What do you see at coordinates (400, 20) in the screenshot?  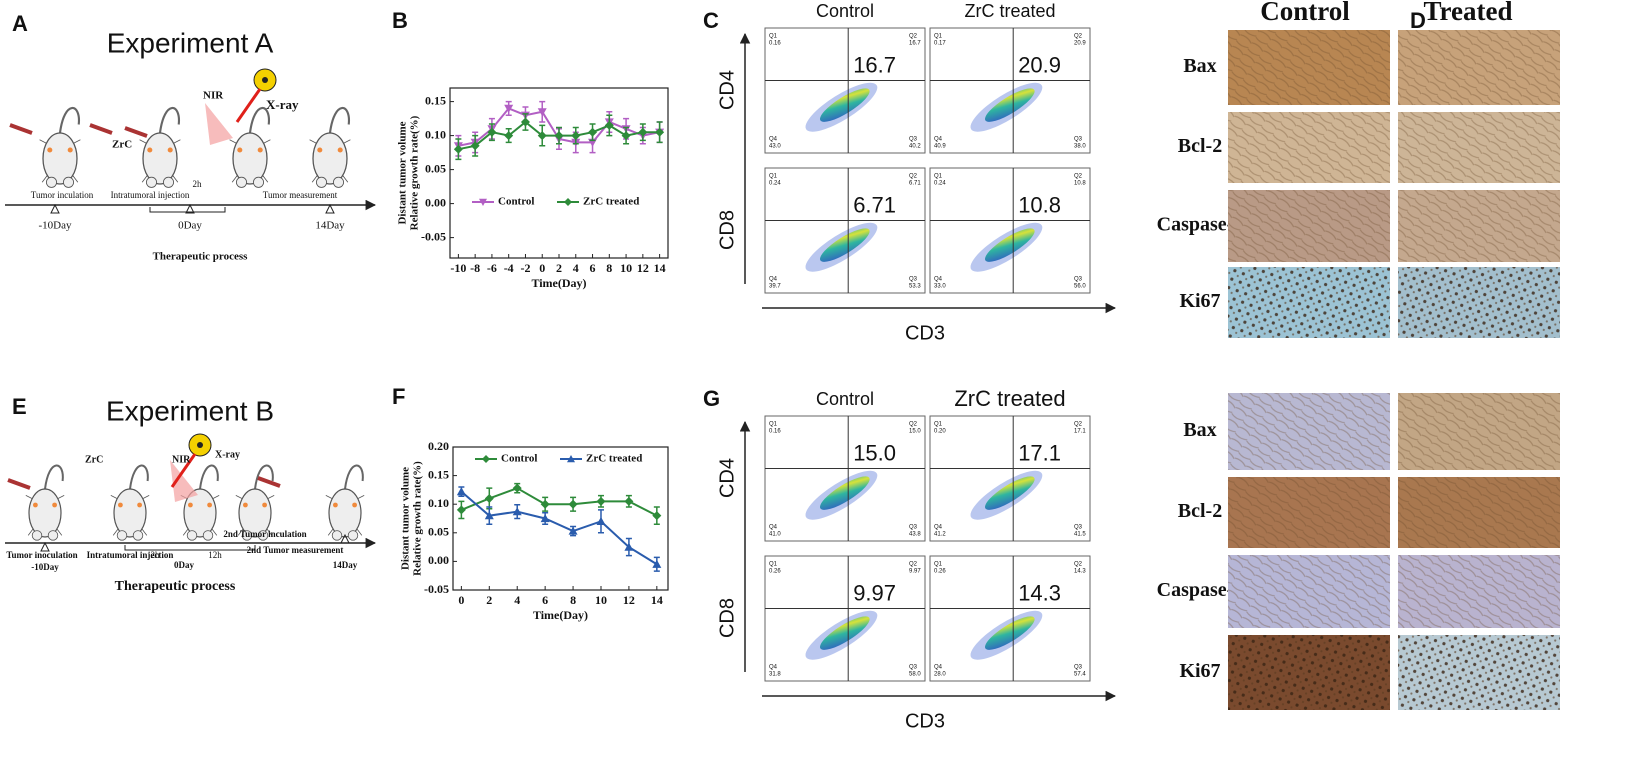 I see `panel-letter: B` at bounding box center [400, 20].